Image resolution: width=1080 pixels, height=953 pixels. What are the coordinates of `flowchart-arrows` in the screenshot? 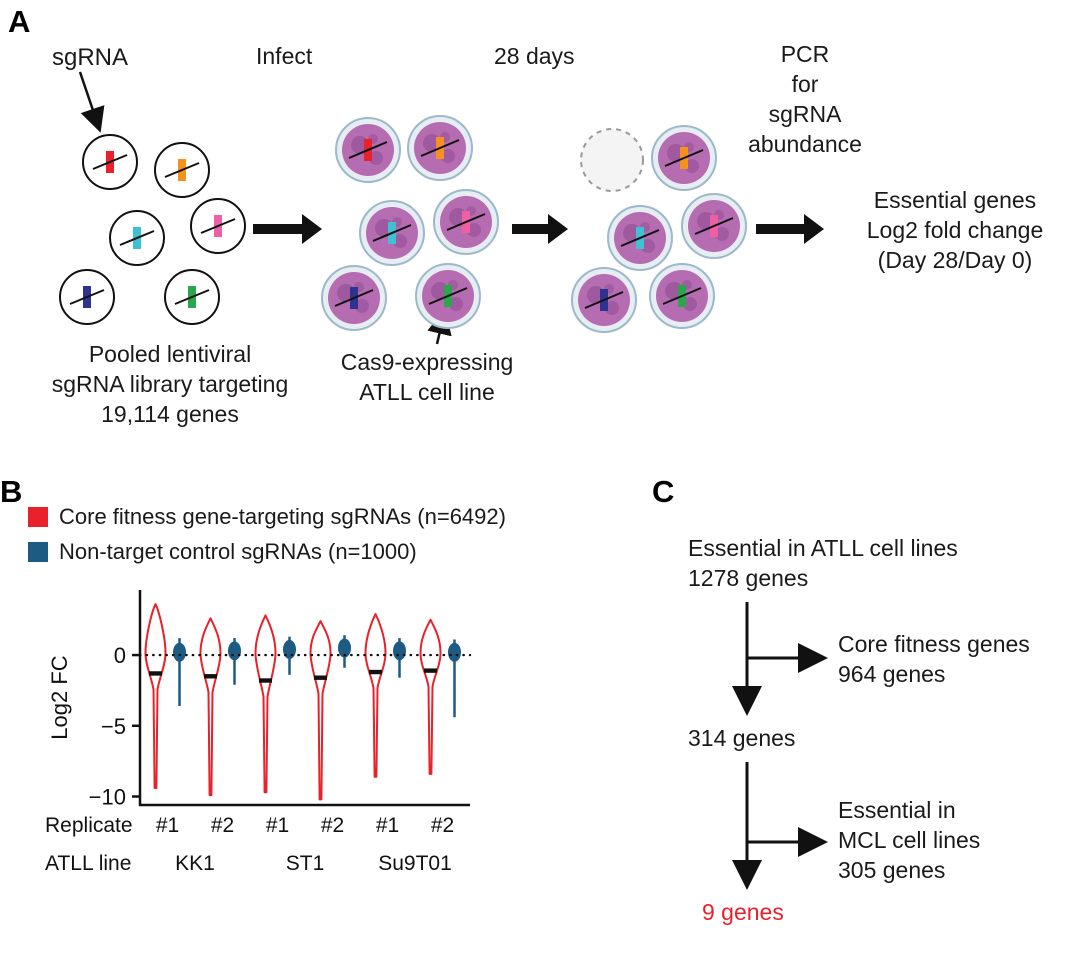 It's located at (780, 746).